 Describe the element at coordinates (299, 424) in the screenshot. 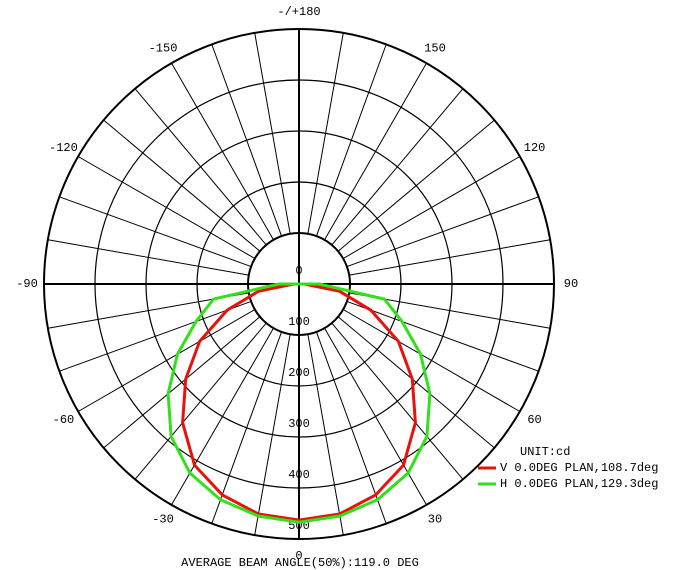

I see `r-tick-label: 300` at that location.